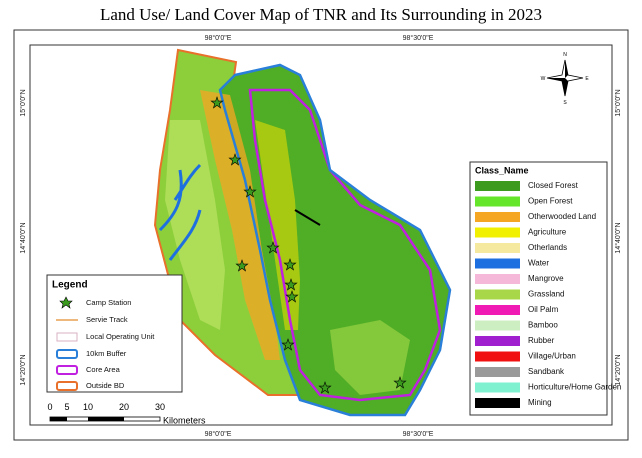 The width and height of the screenshot is (642, 458). I want to click on legend-box, so click(114, 333).